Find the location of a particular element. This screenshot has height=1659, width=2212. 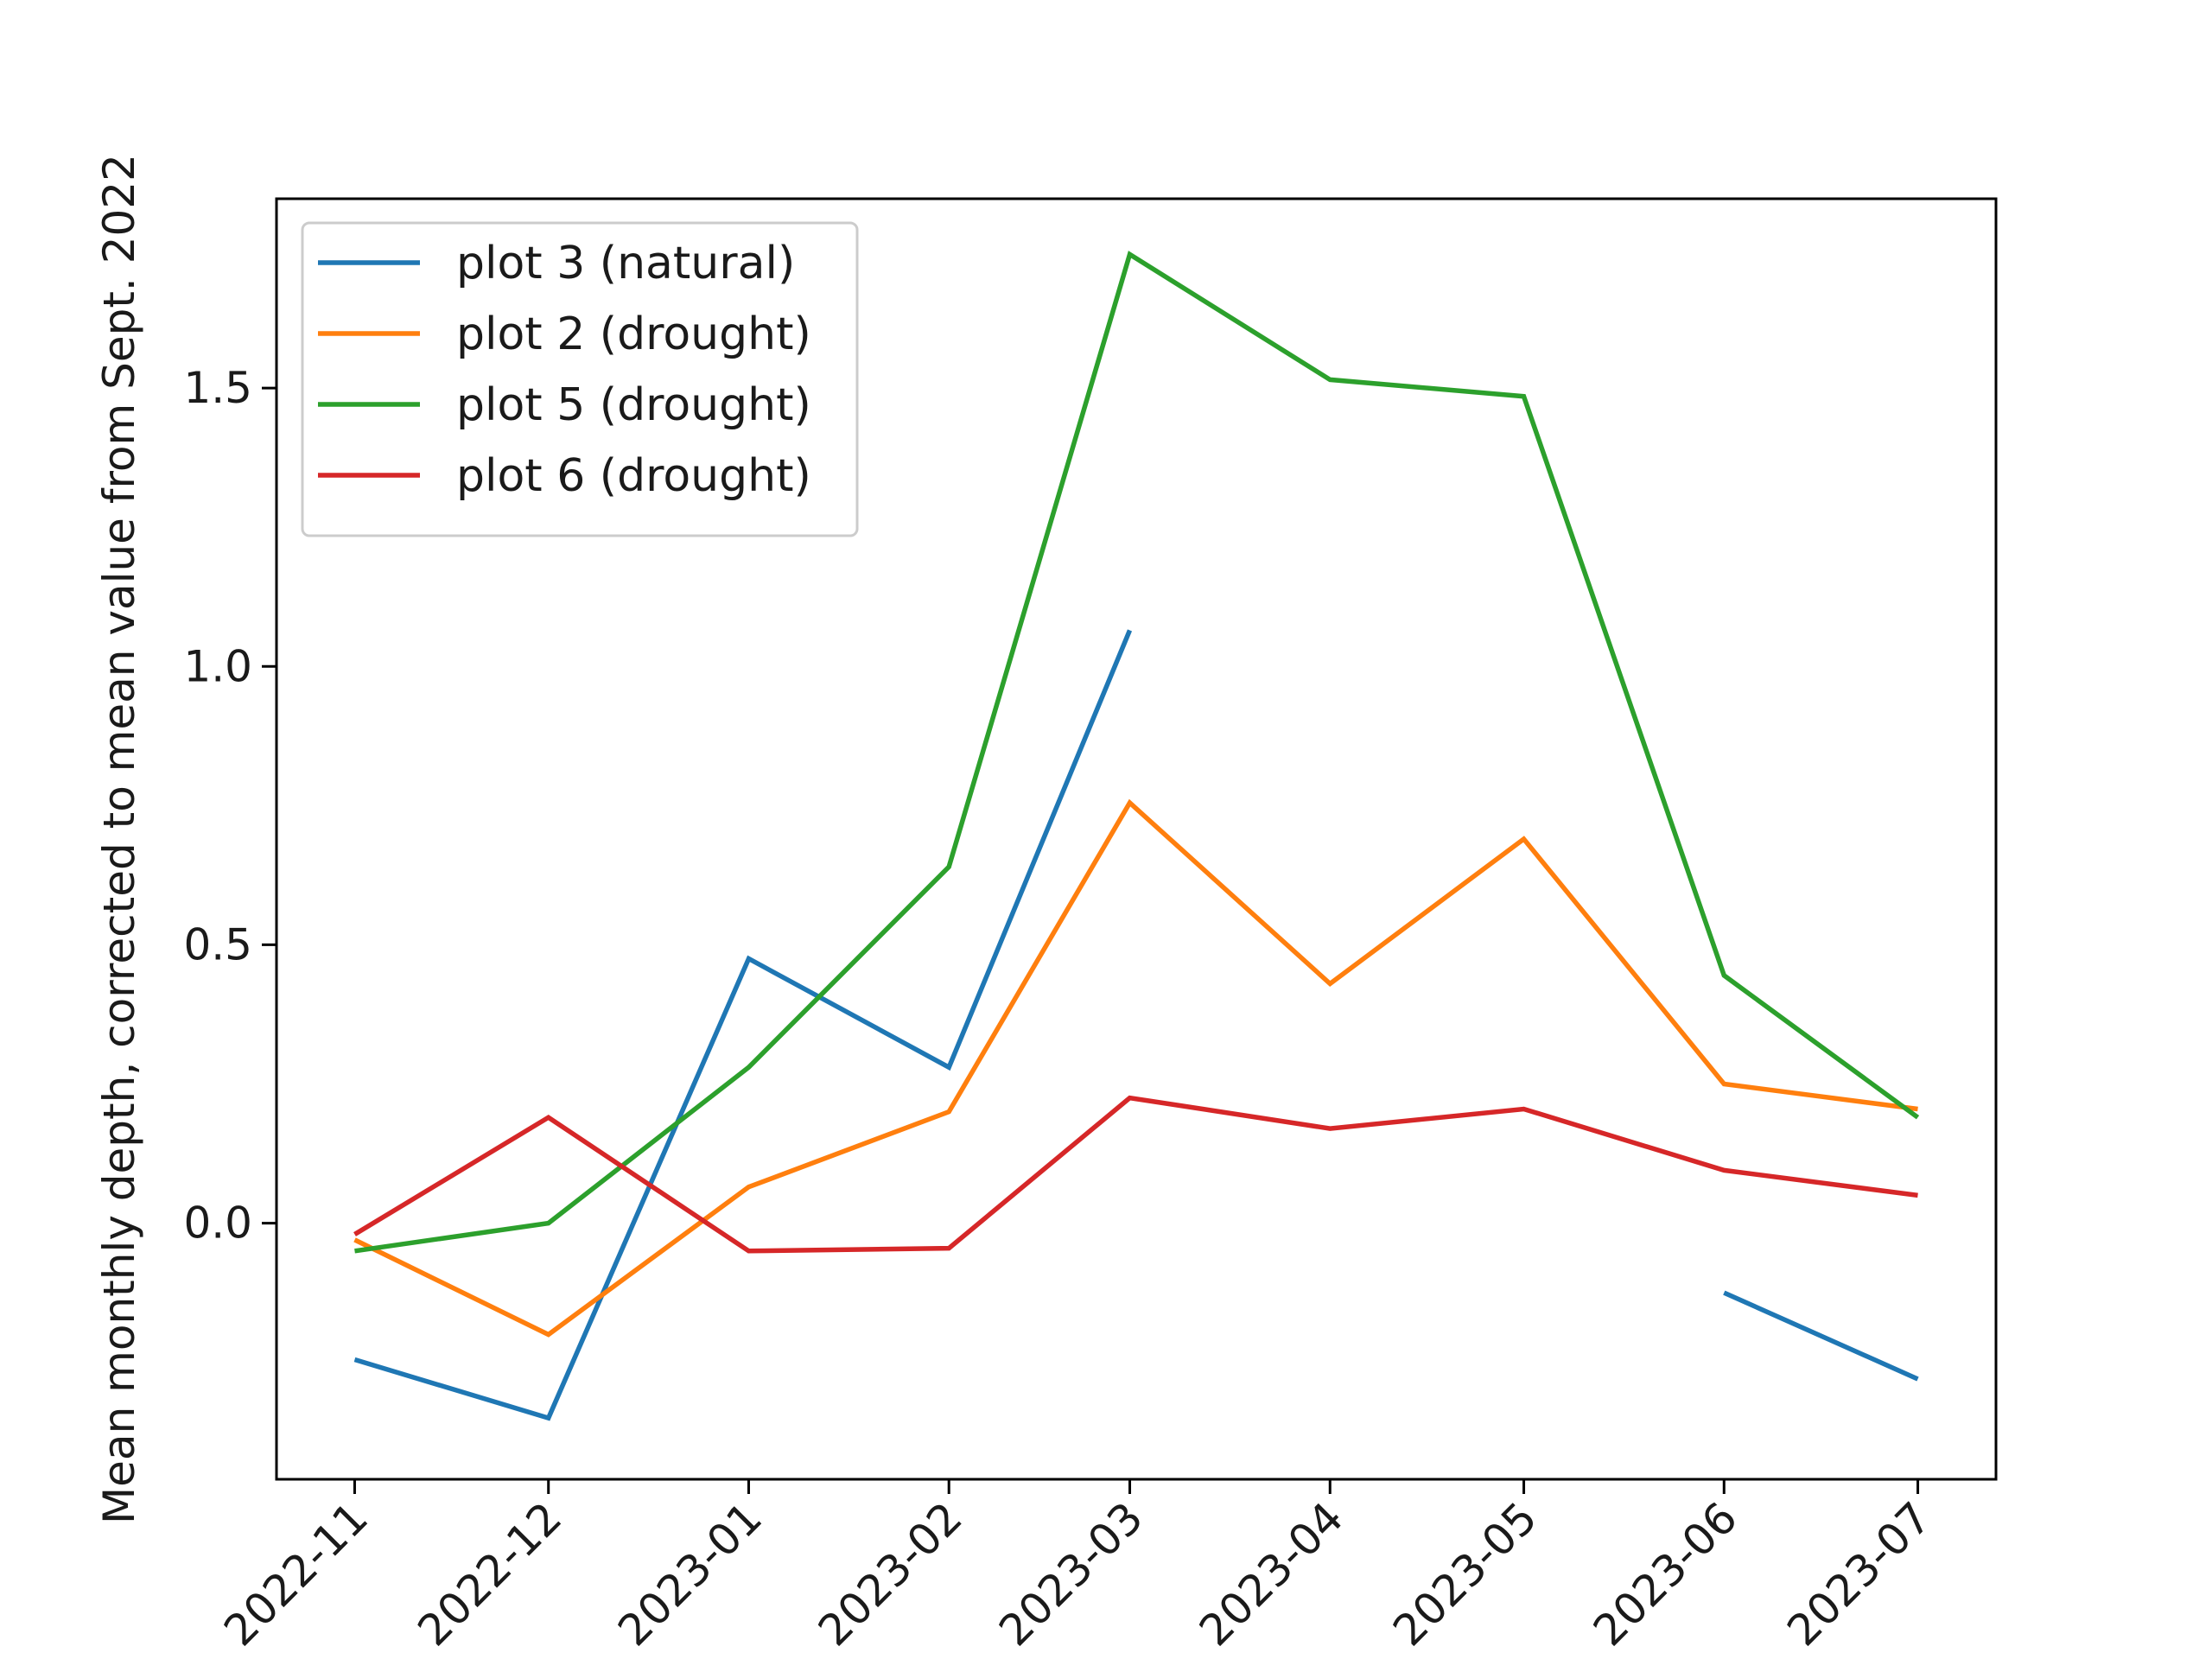

y-axis: 0.0 0.5 1.0 1.5 is located at coordinates (230, 806).